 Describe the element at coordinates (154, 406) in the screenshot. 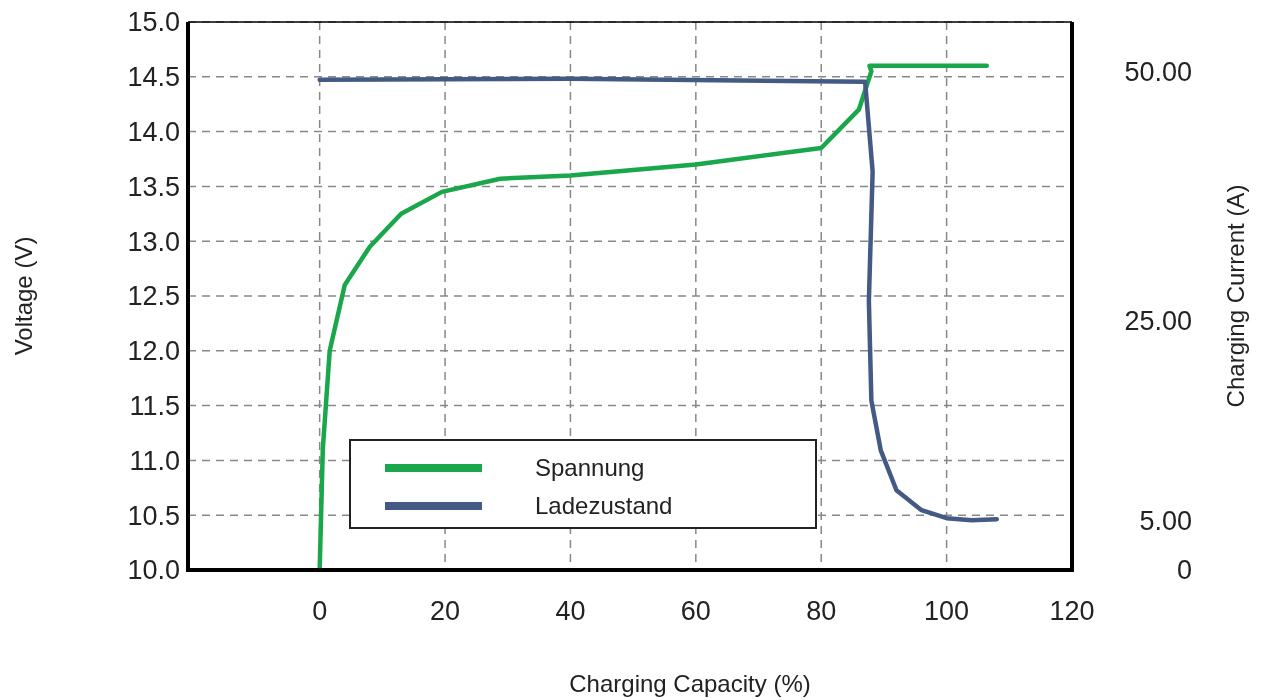

I see `y-tick-label: 11.5` at that location.